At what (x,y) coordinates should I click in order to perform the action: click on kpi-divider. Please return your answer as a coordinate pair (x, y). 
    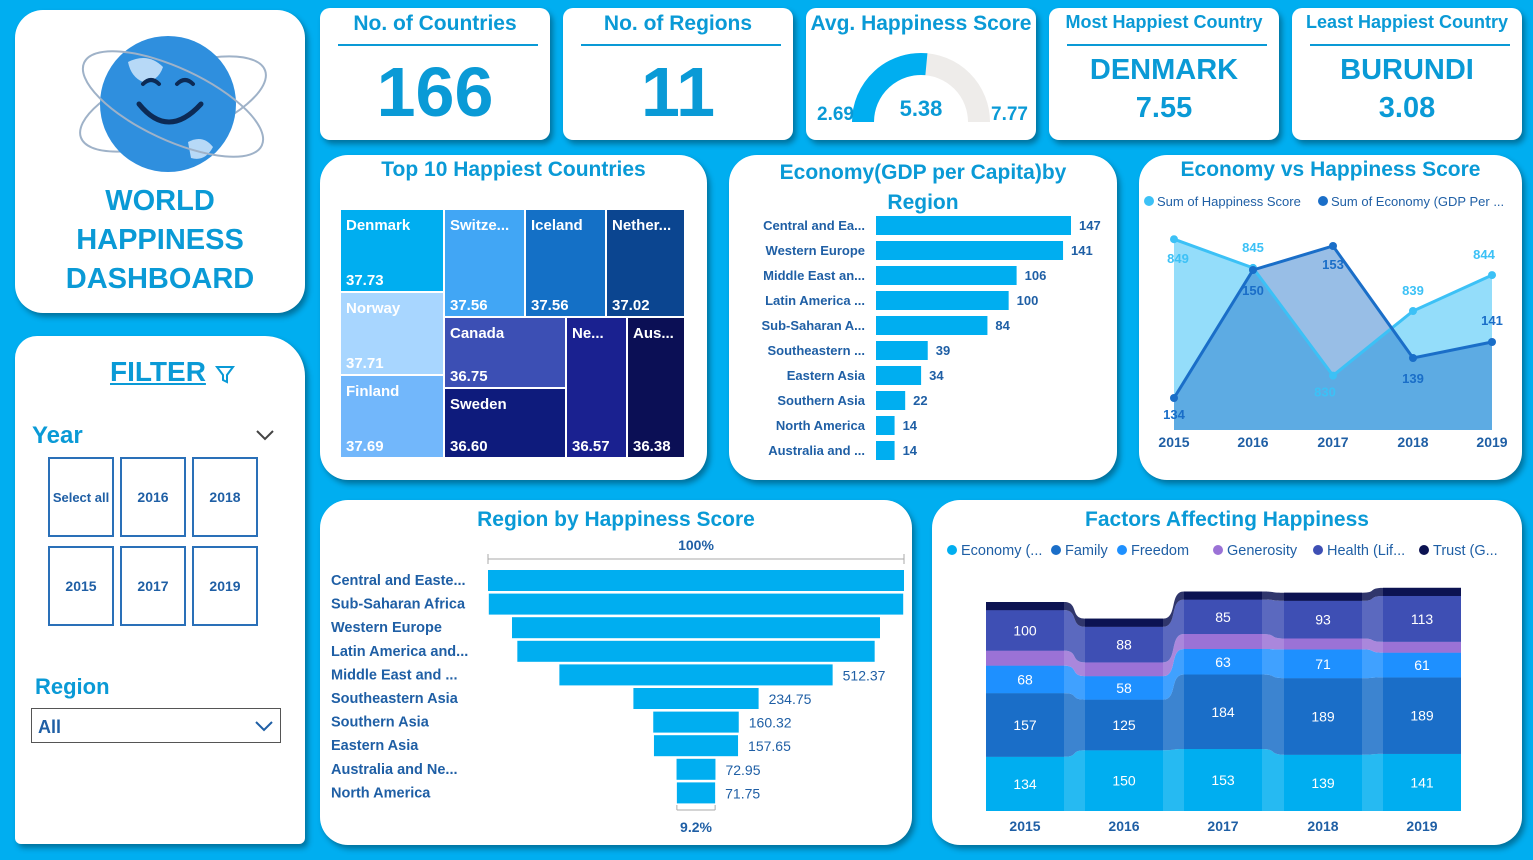
    Looking at the image, I should click on (681, 45).